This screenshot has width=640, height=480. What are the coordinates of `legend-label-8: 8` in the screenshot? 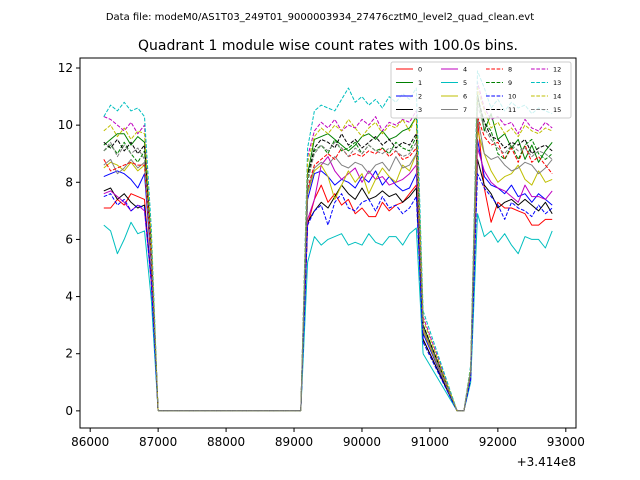 It's located at (510, 69).